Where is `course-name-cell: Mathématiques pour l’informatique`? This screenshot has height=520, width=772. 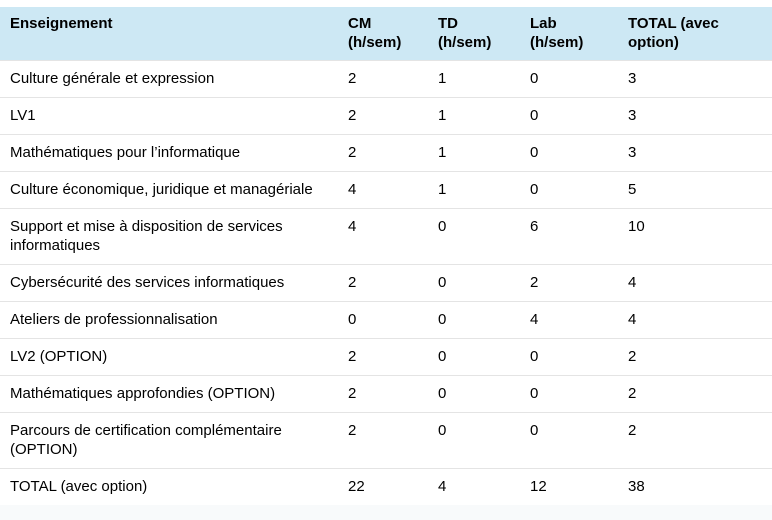
course-name-cell: Mathématiques pour l’informatique is located at coordinates (169, 153).